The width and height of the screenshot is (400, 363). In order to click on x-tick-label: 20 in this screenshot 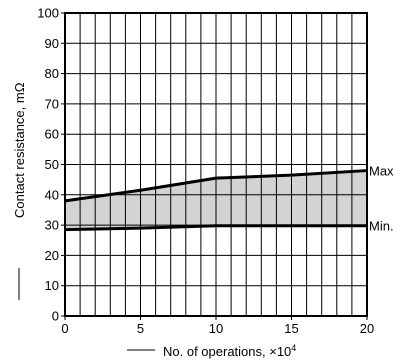, I will do `click(367, 328)`.